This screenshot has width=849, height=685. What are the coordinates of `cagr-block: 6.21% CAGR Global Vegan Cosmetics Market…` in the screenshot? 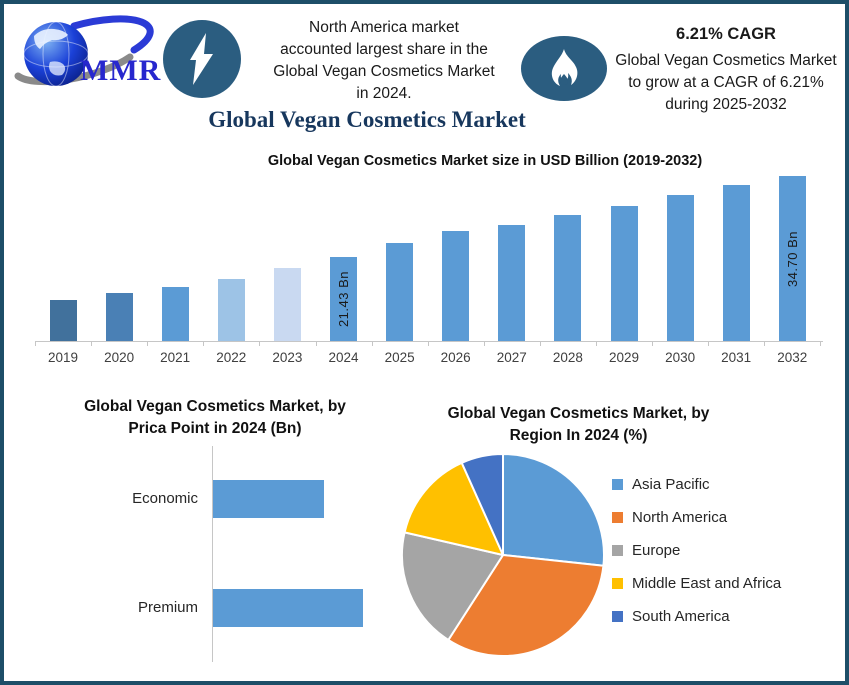 It's located at (725, 70).